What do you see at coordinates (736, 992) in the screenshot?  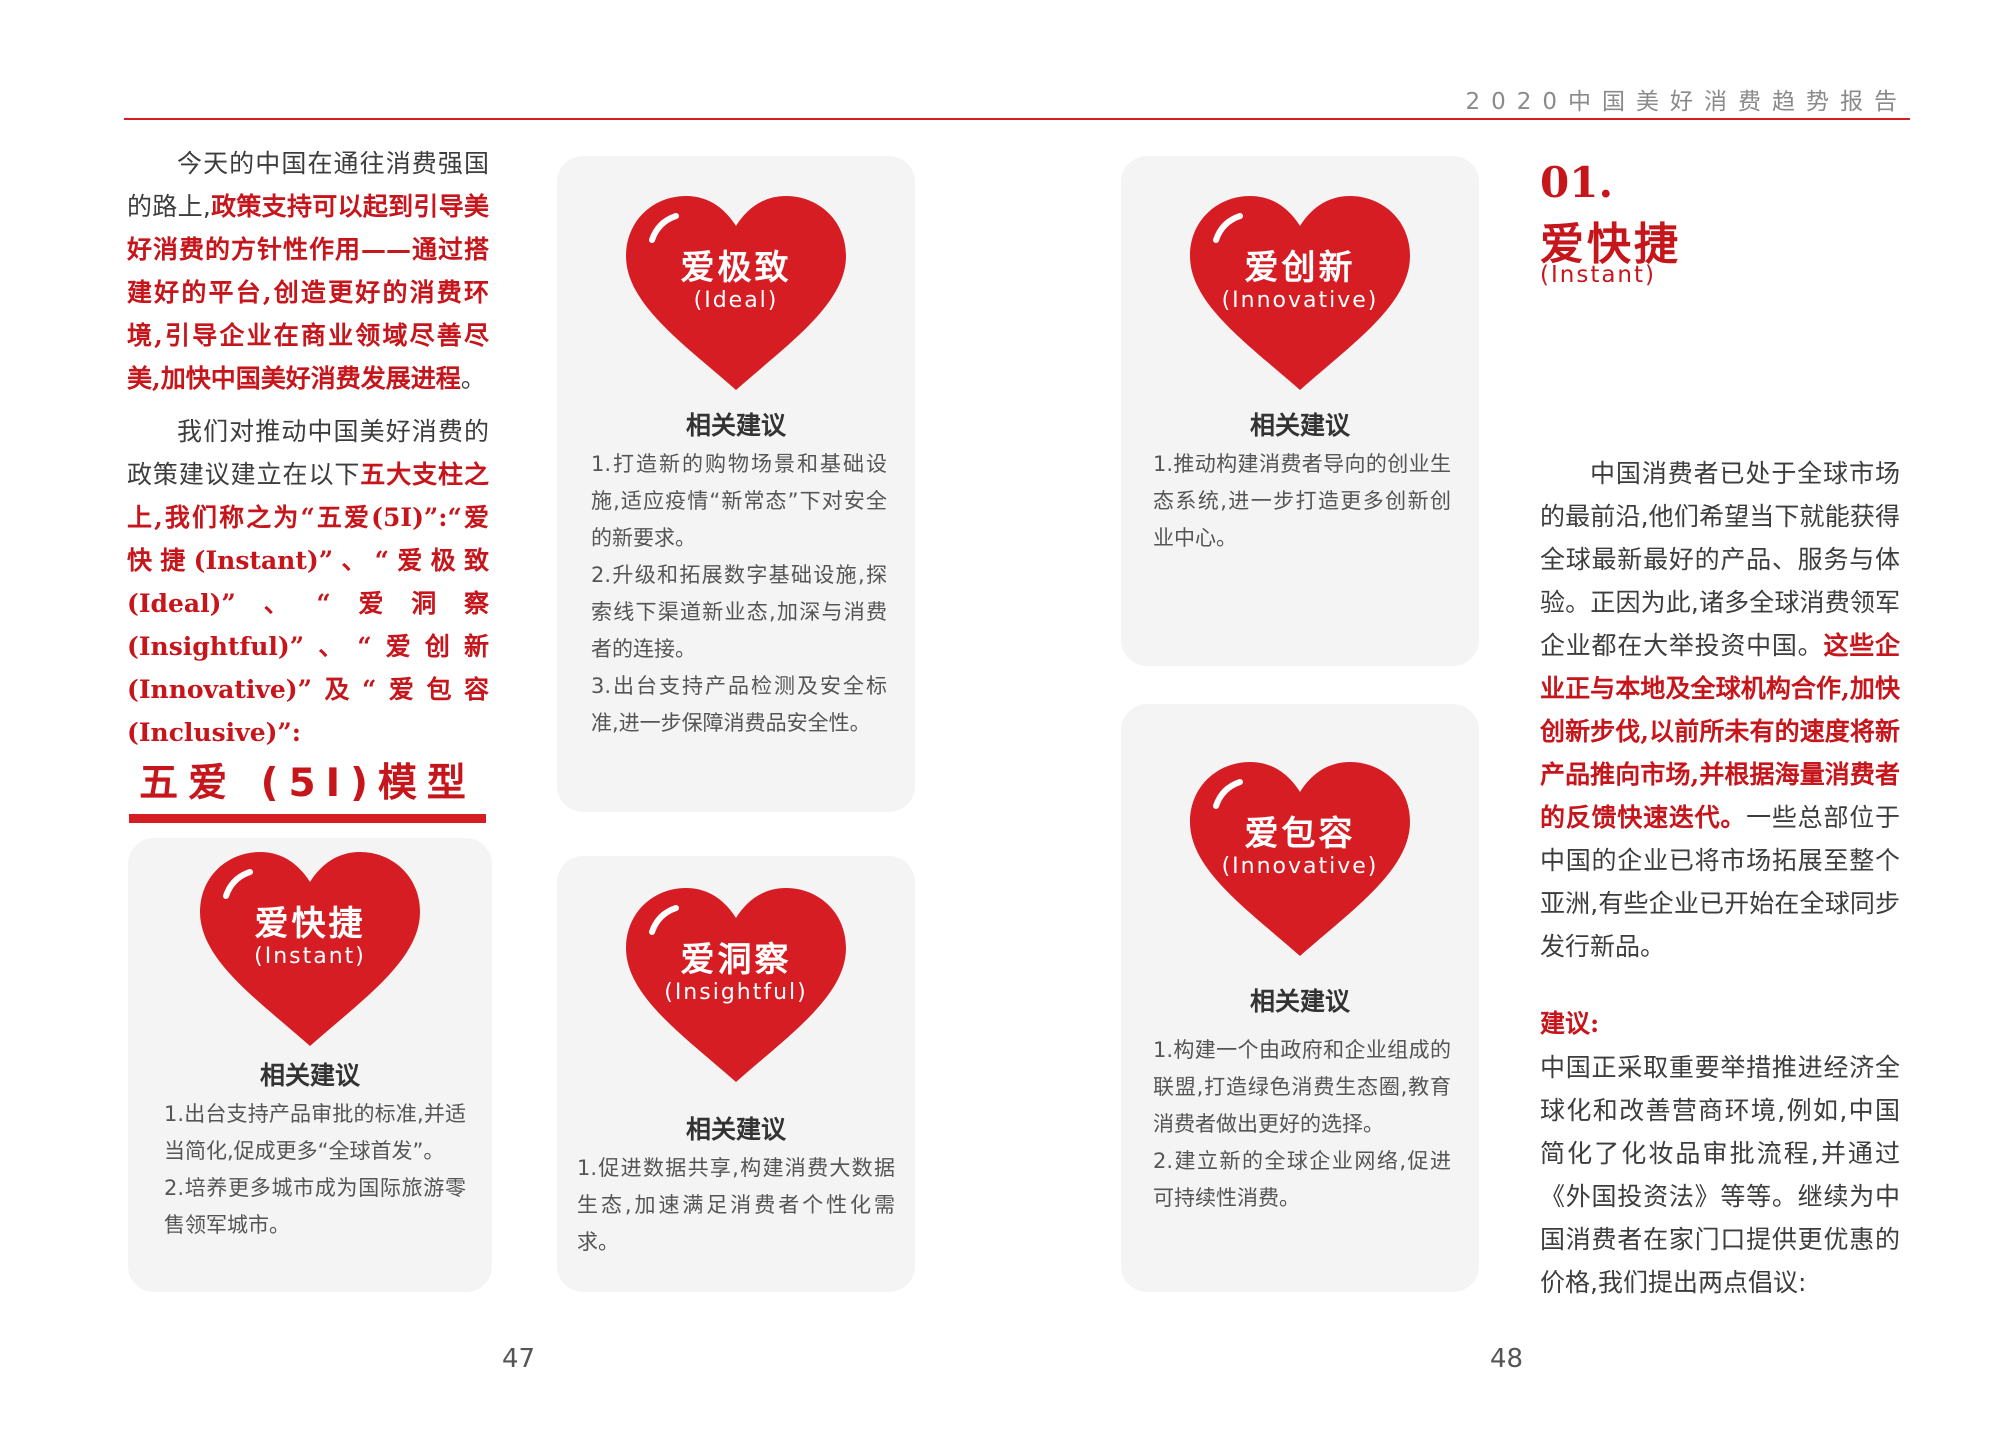 I see `heart-en: (Insightful)` at bounding box center [736, 992].